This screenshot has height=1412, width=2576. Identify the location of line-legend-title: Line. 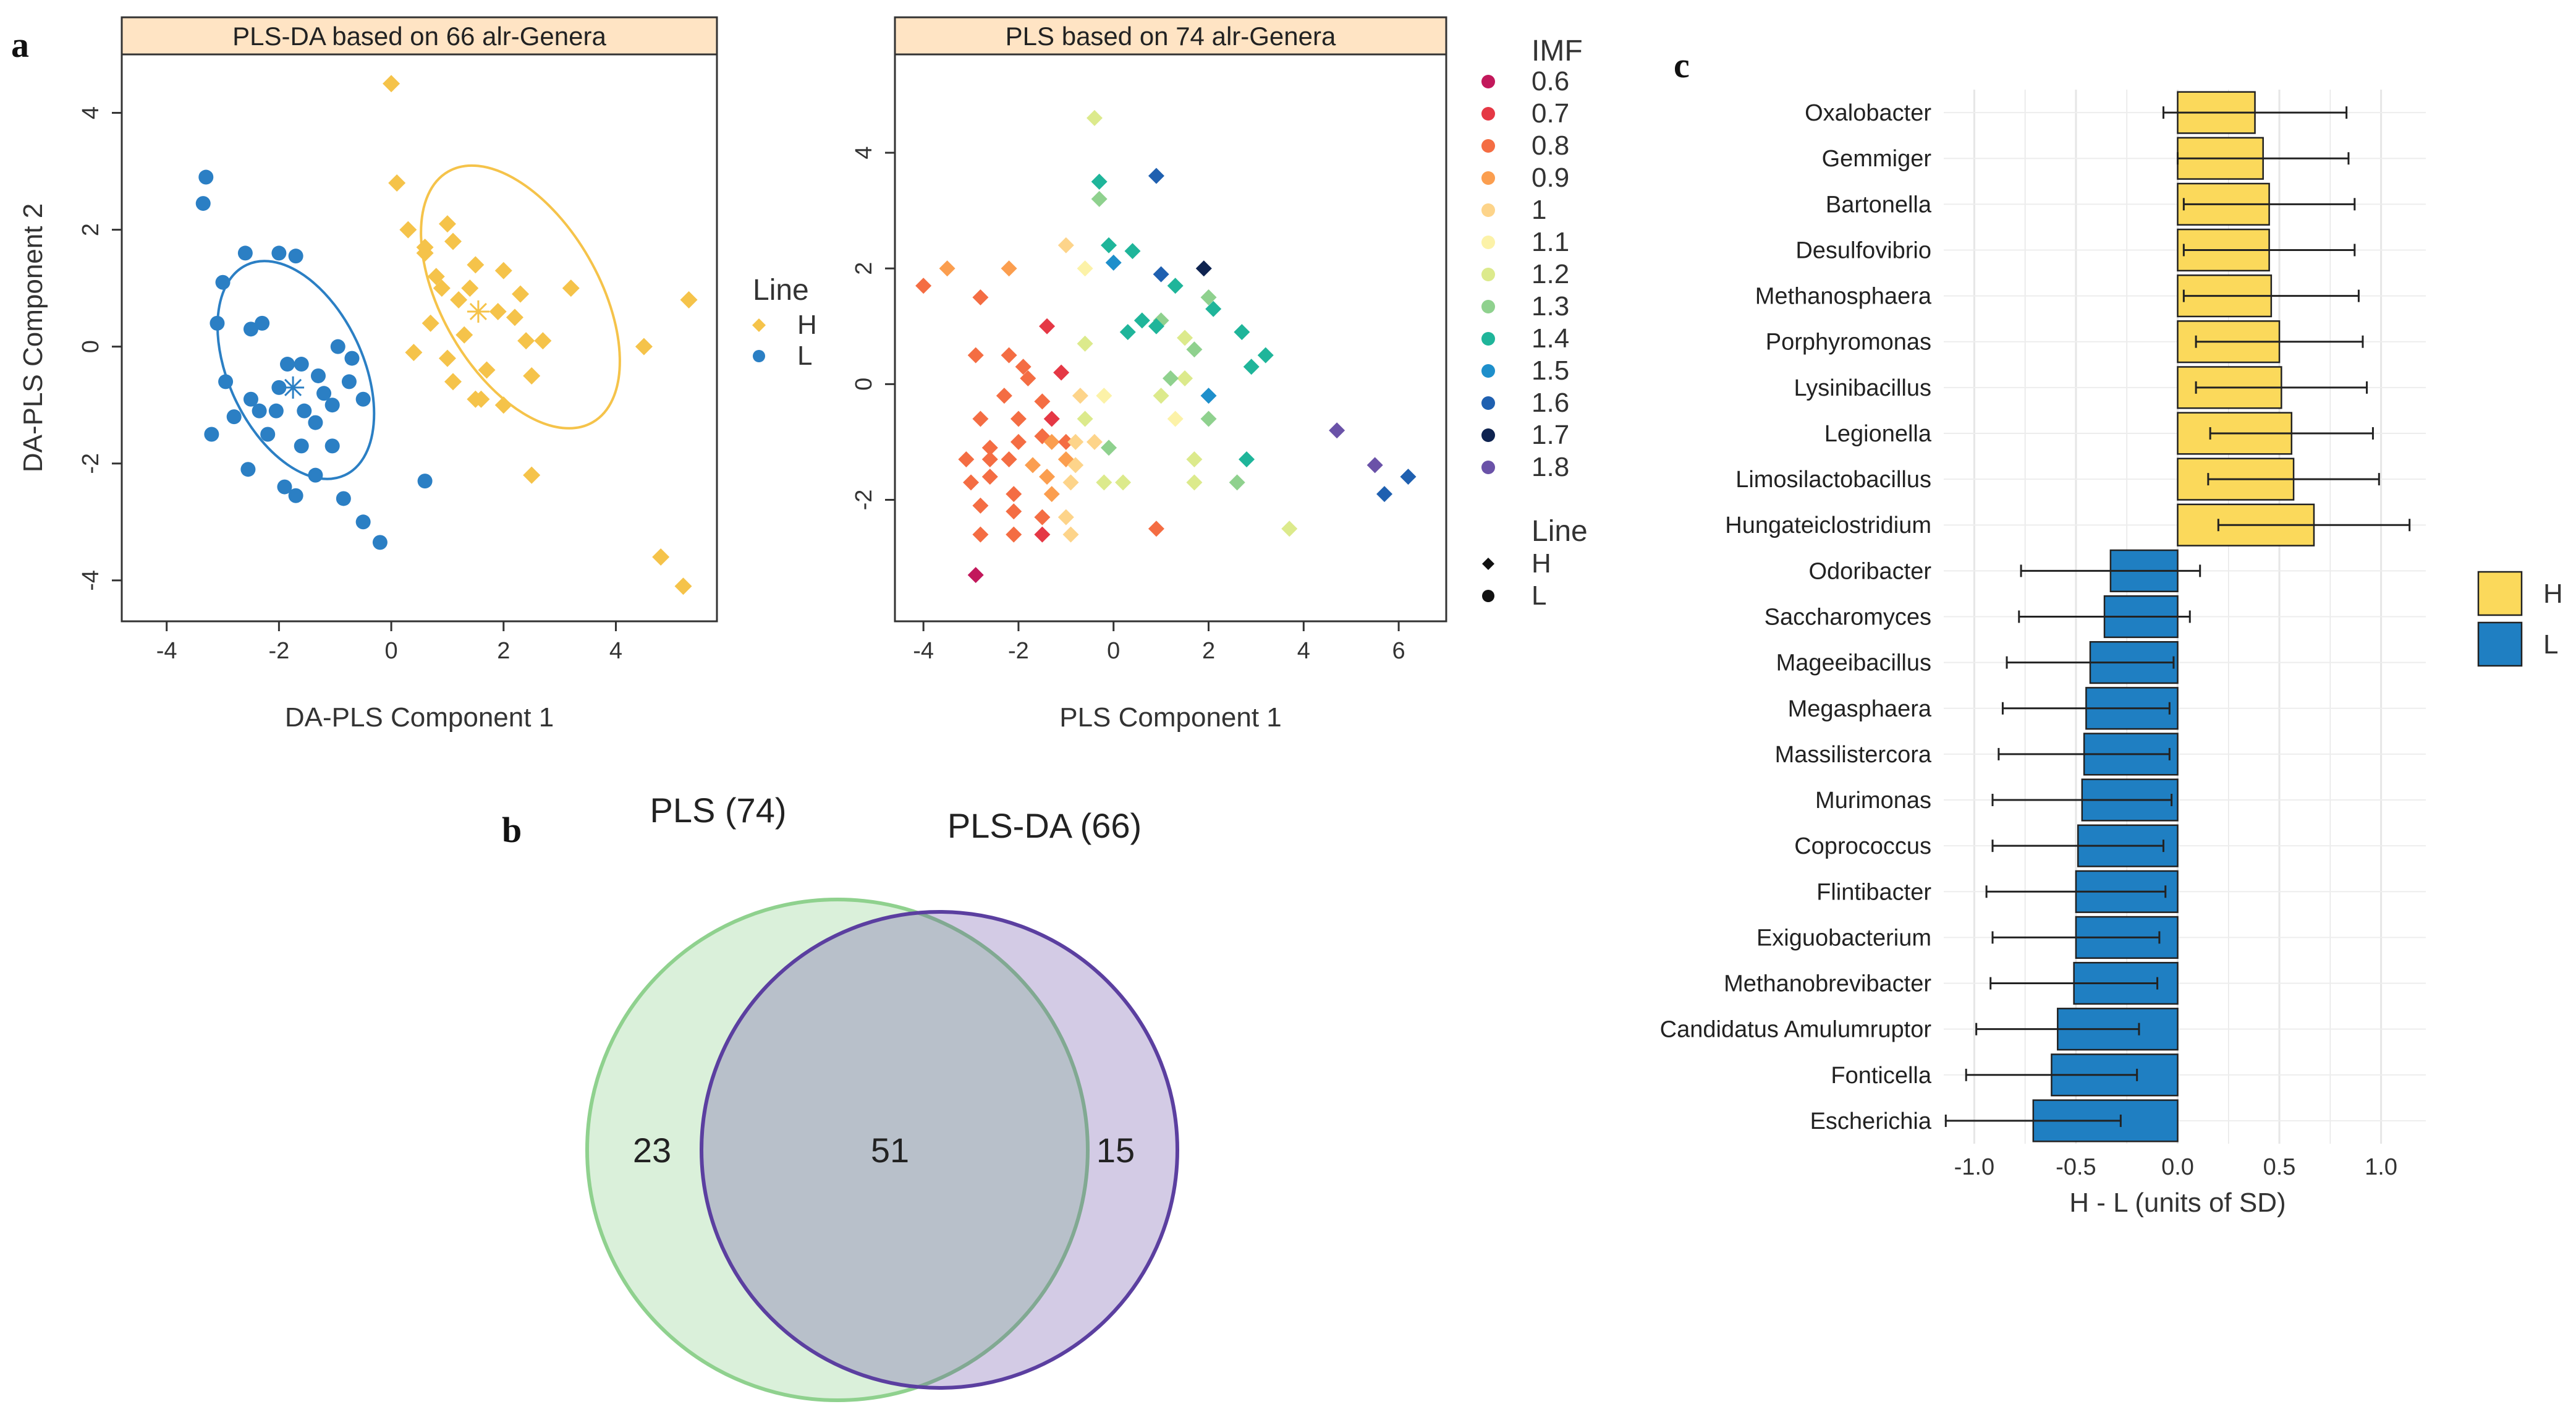
(1560, 531).